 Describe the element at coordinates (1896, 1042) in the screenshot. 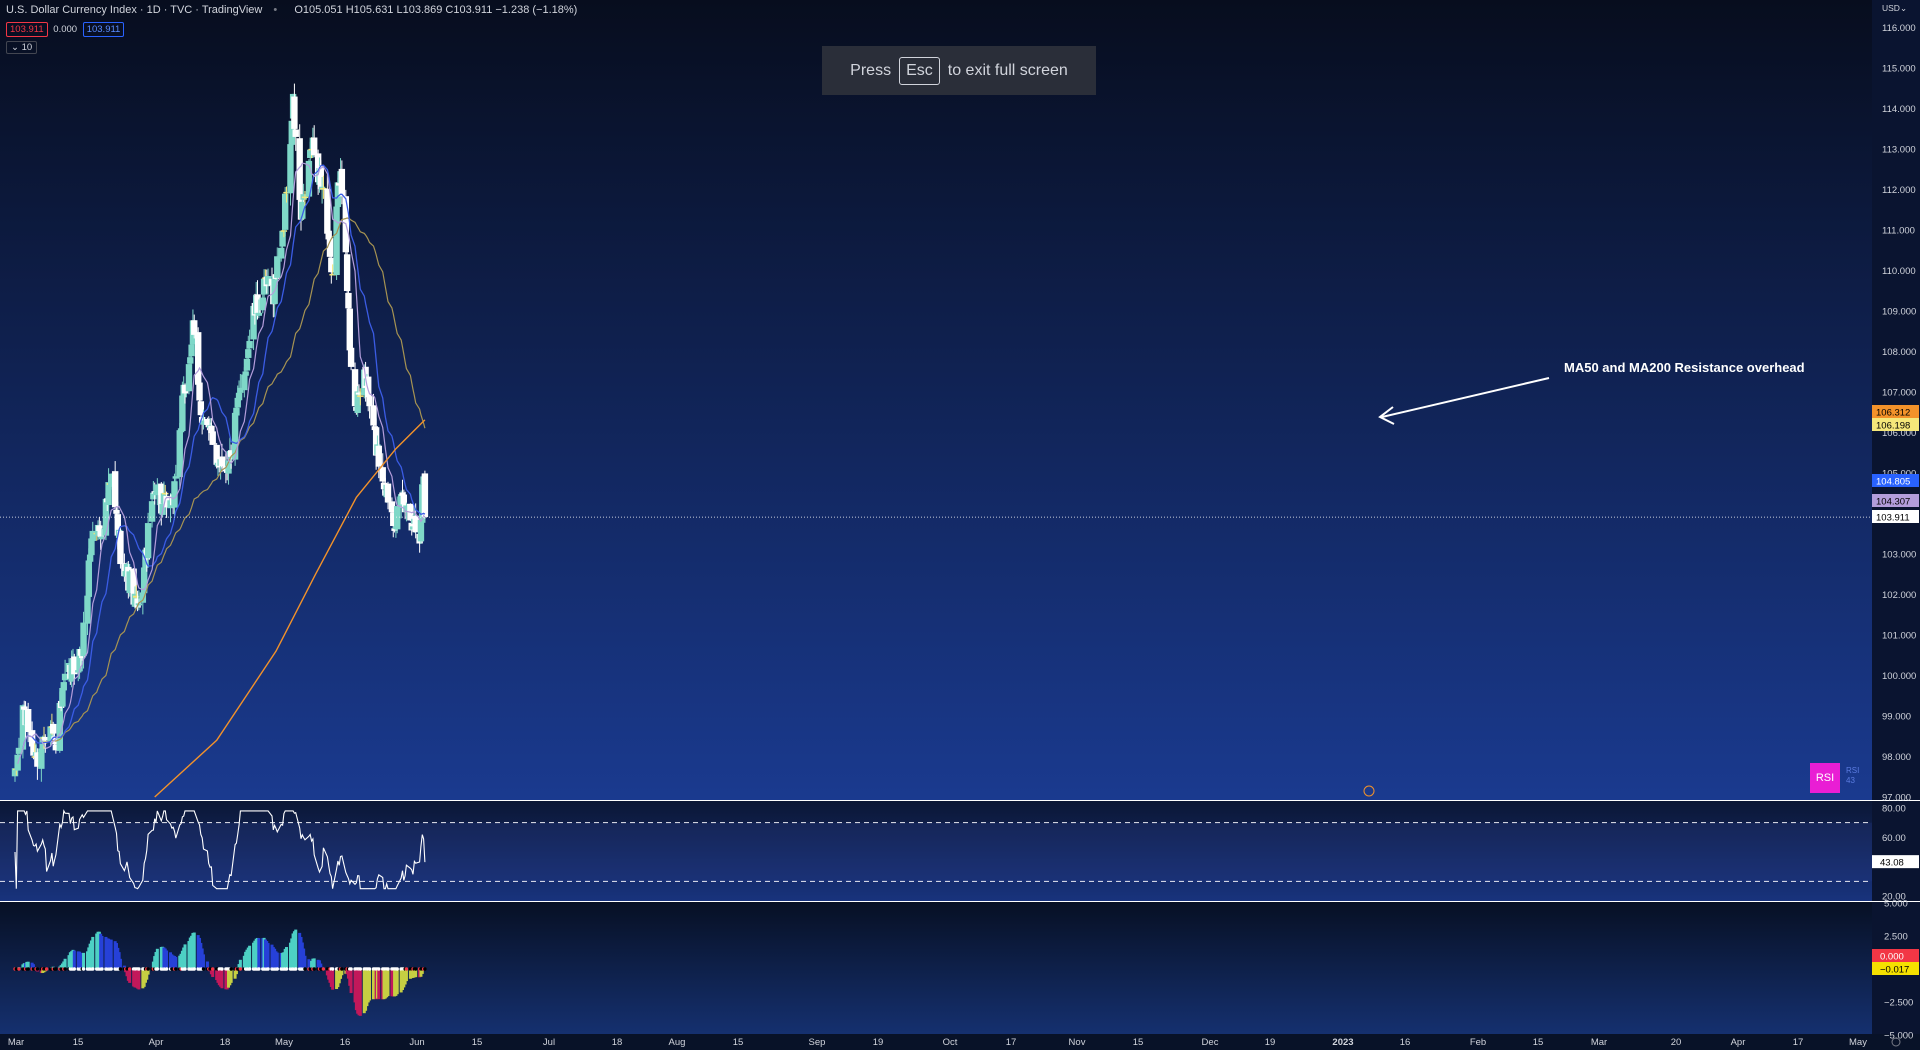

I see `settings-gear-icon` at that location.